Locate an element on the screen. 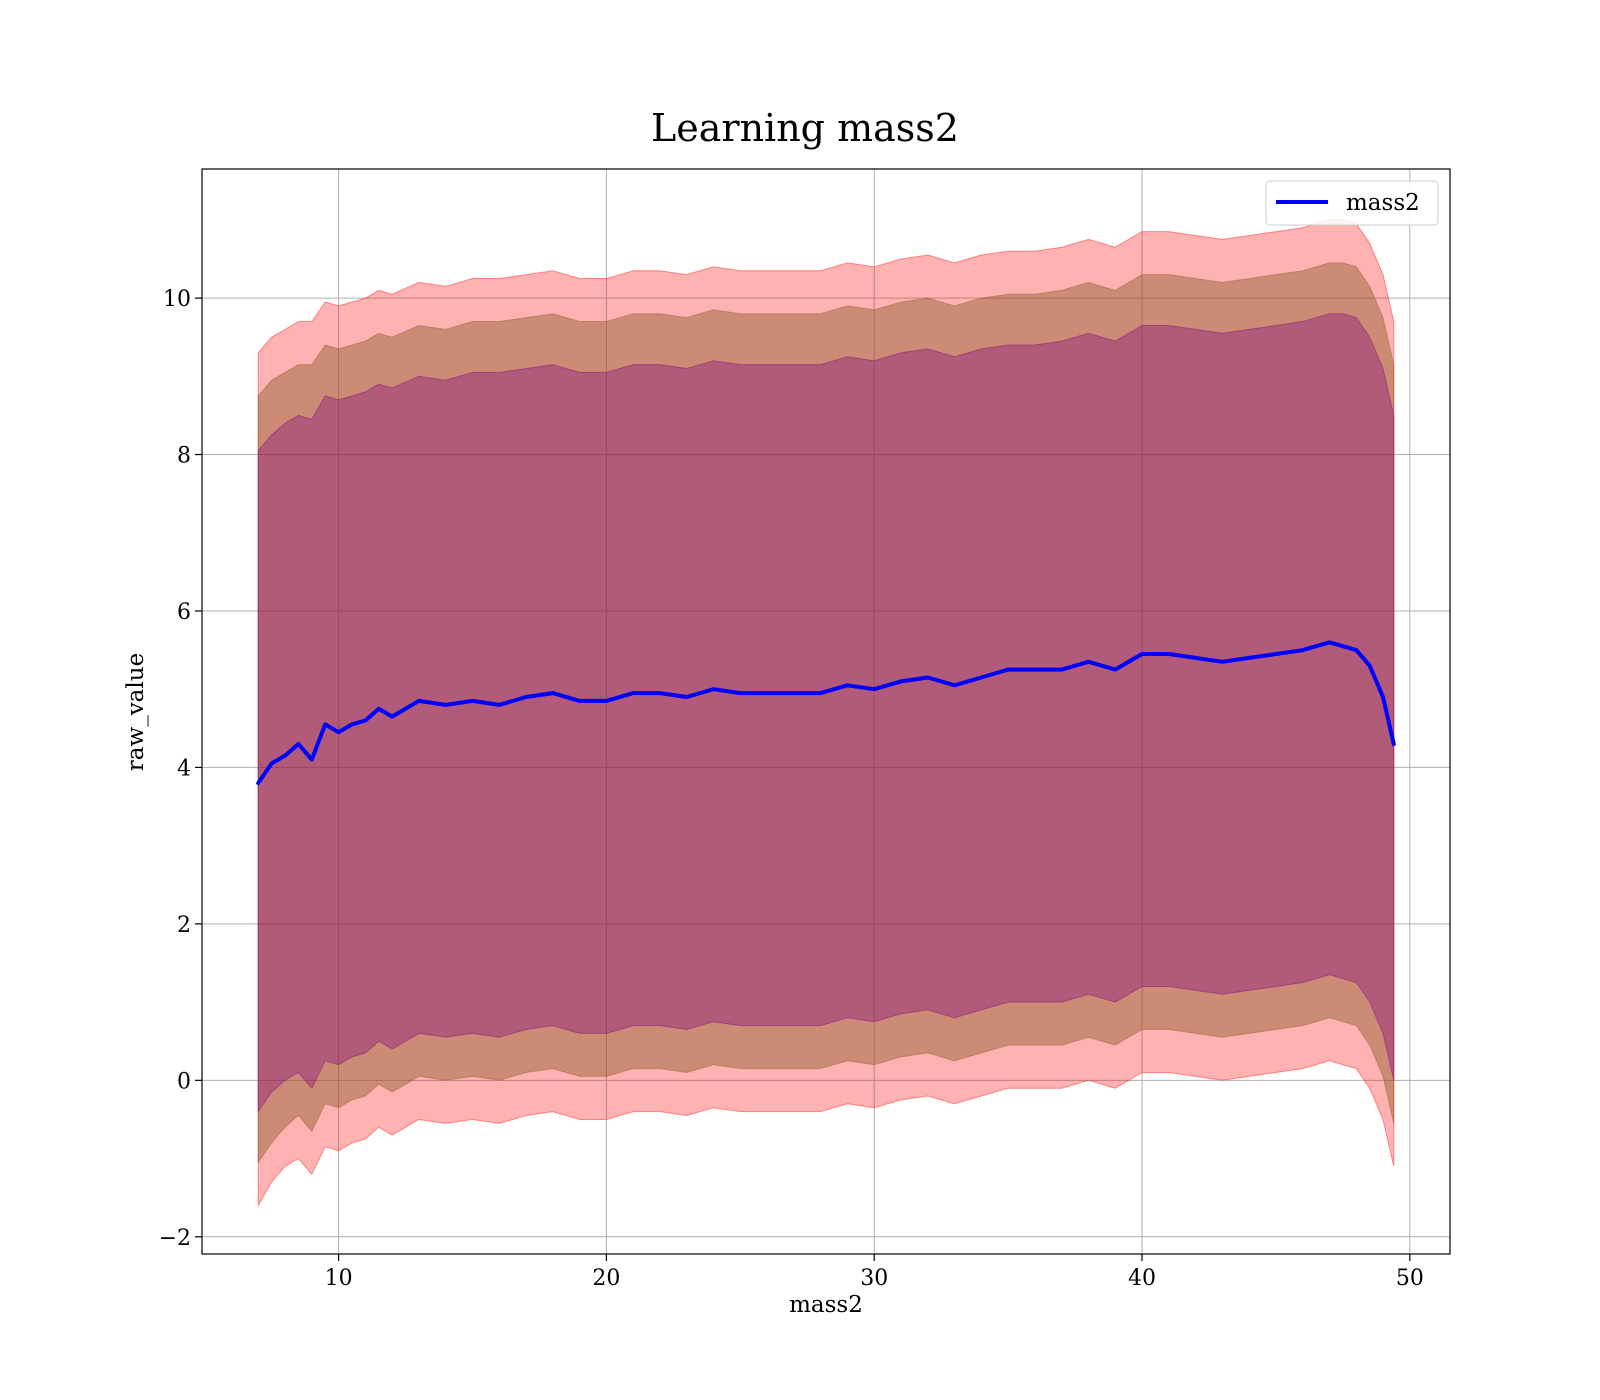  y-tick-label: 2 is located at coordinates (184, 925).